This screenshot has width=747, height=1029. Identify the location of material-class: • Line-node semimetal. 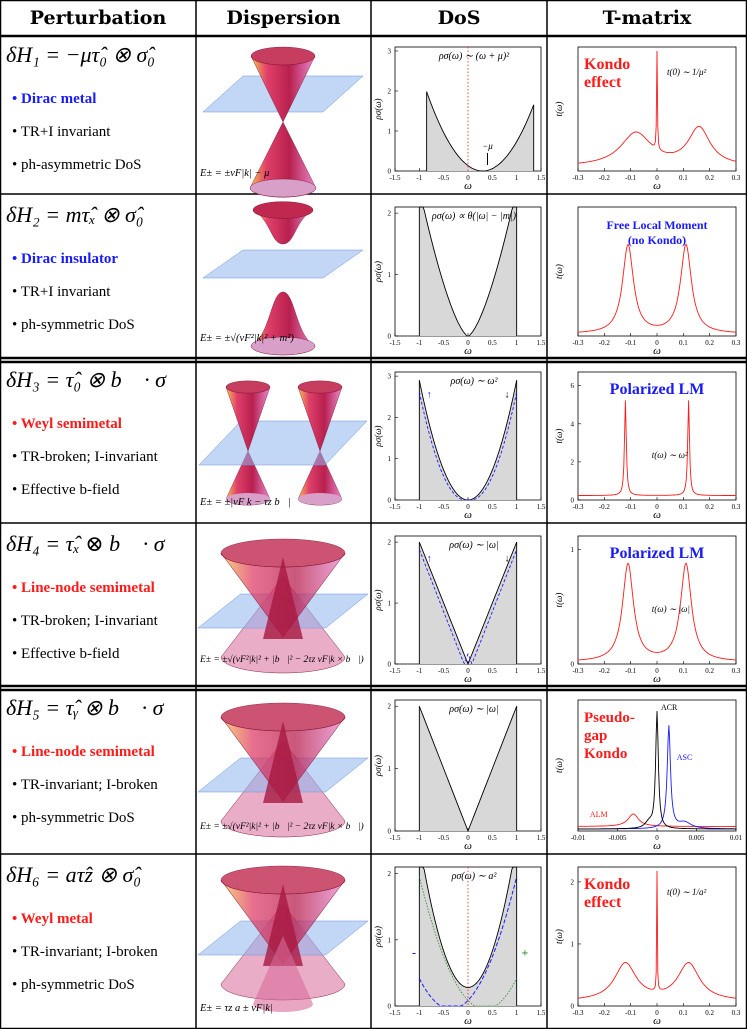
(83, 752).